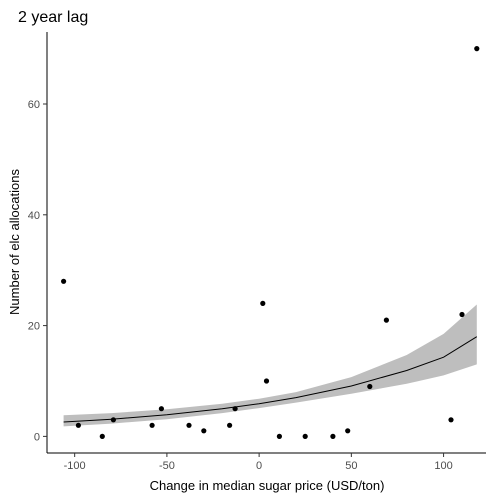 This screenshot has width=500, height=500. I want to click on y-tick-label: 40, so click(34, 216).